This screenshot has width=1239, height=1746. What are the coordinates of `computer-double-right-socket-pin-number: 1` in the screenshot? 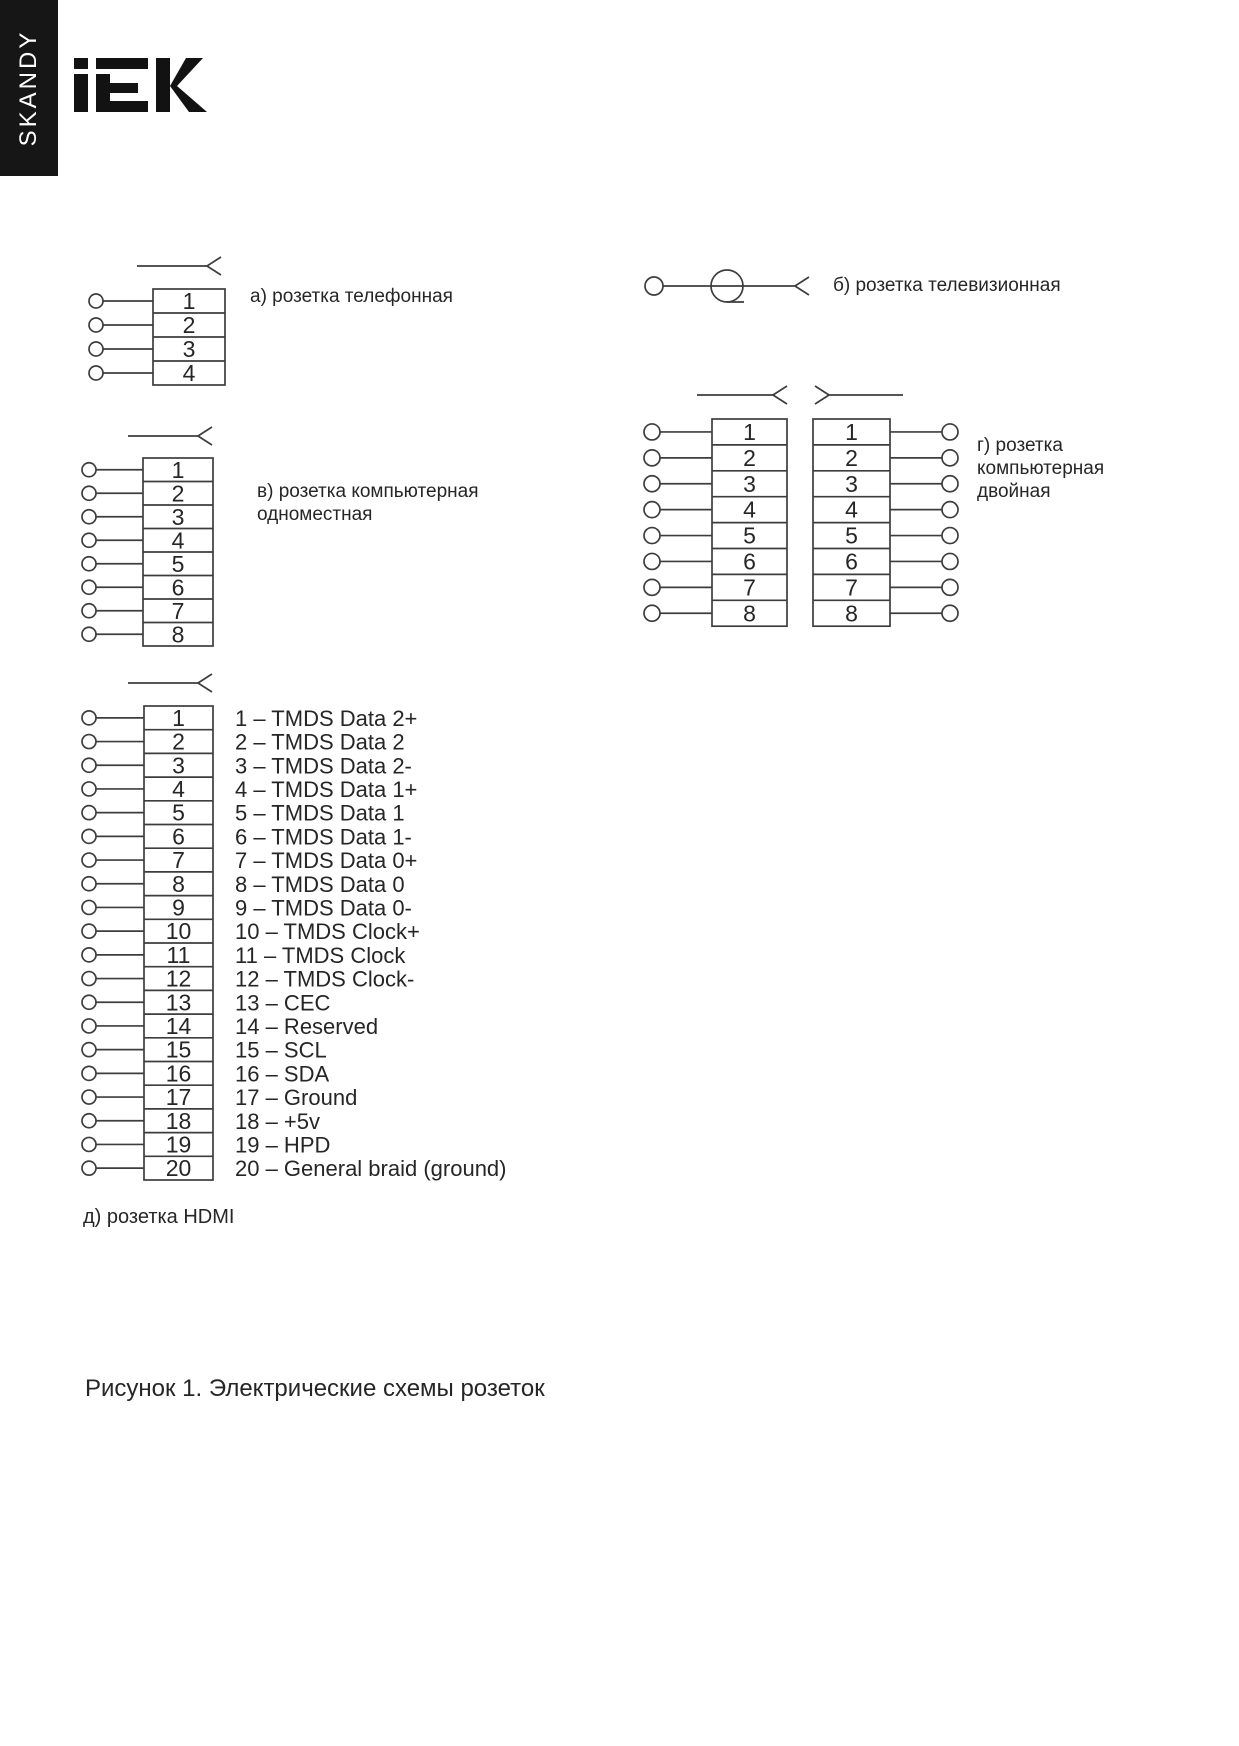 It's located at (851, 432).